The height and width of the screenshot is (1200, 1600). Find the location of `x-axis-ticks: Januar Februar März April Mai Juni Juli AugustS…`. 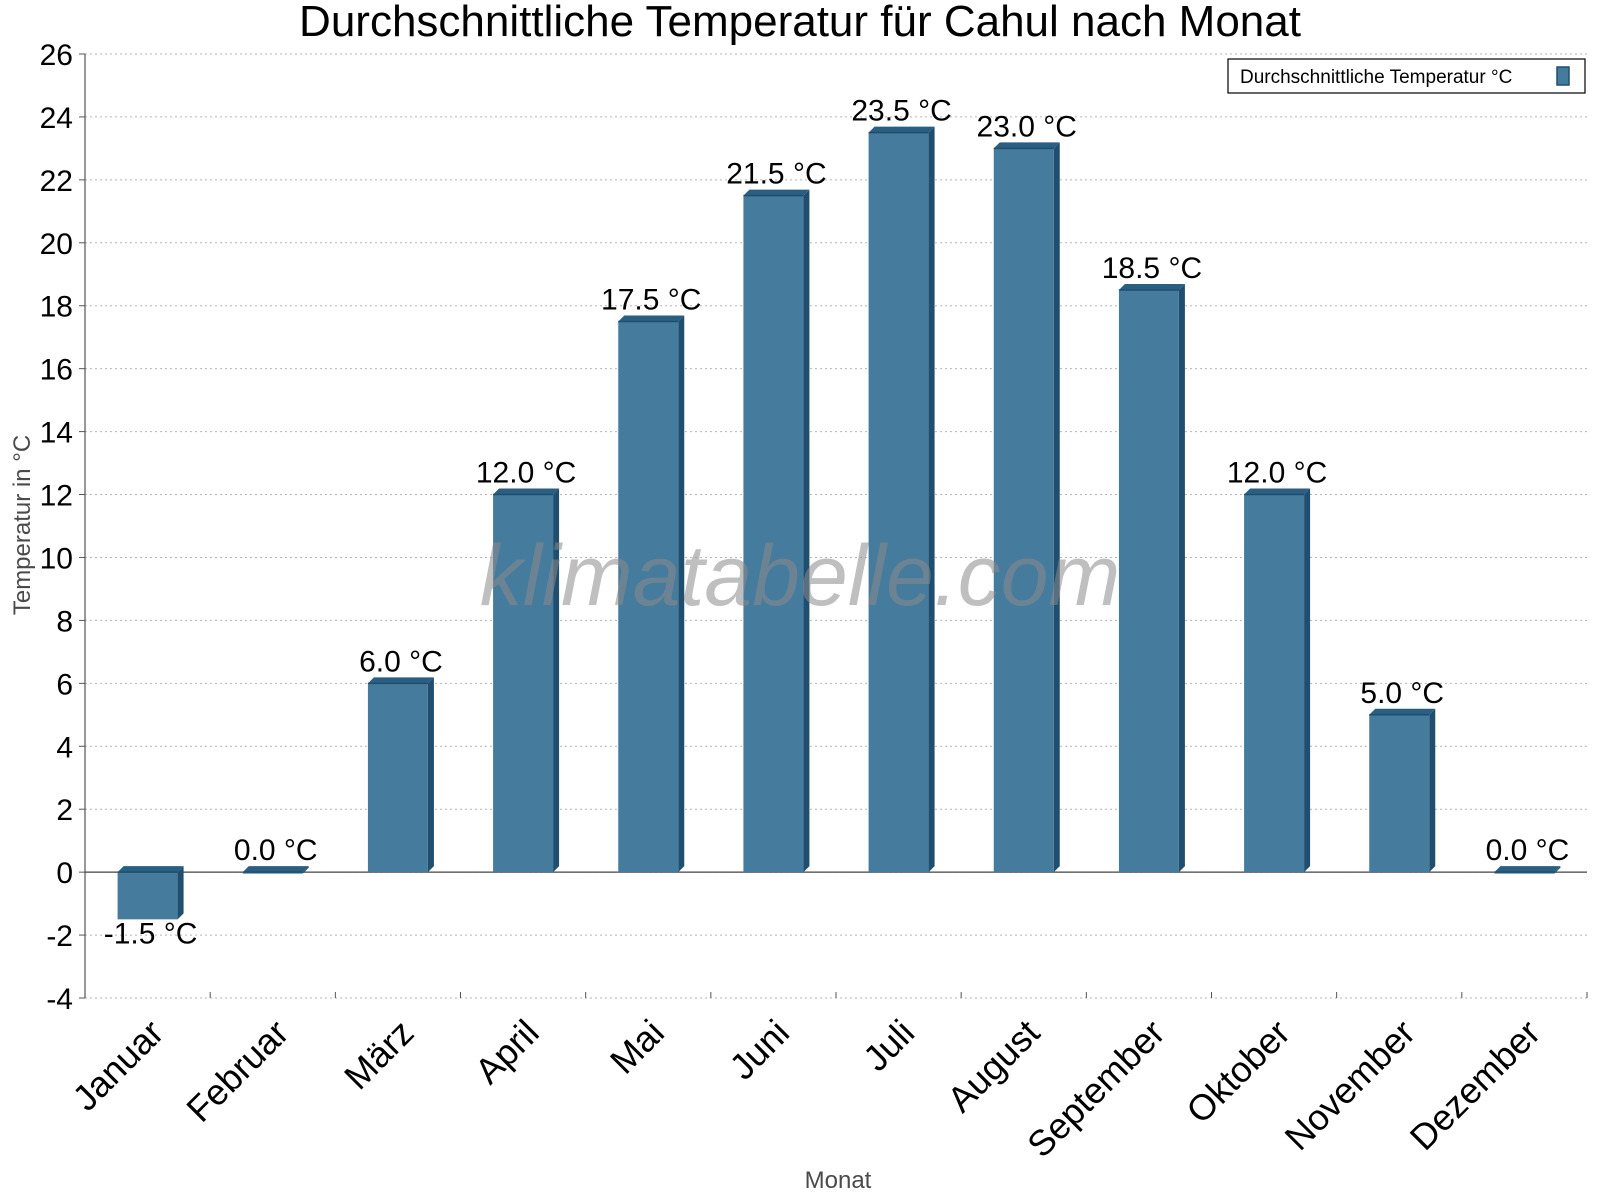

x-axis-ticks: Januar Februar März April Mai Juni Juli AugustS… is located at coordinates (826, 1079).